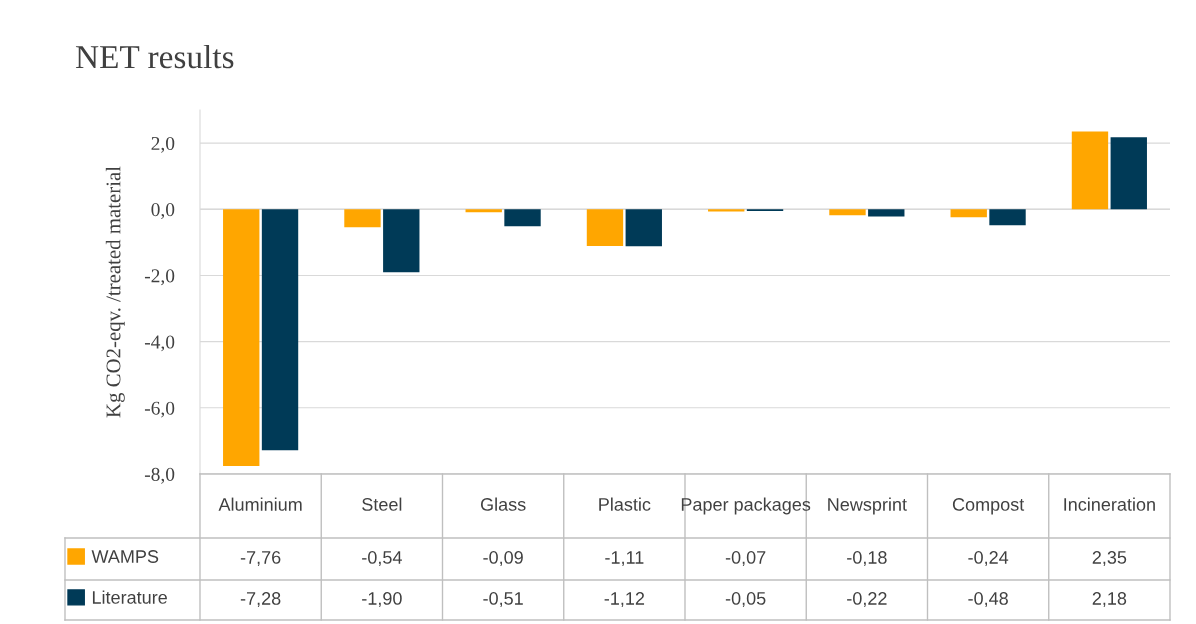 This screenshot has height=624, width=1196. Describe the element at coordinates (260, 558) in the screenshot. I see `data-label: -7,76` at that location.